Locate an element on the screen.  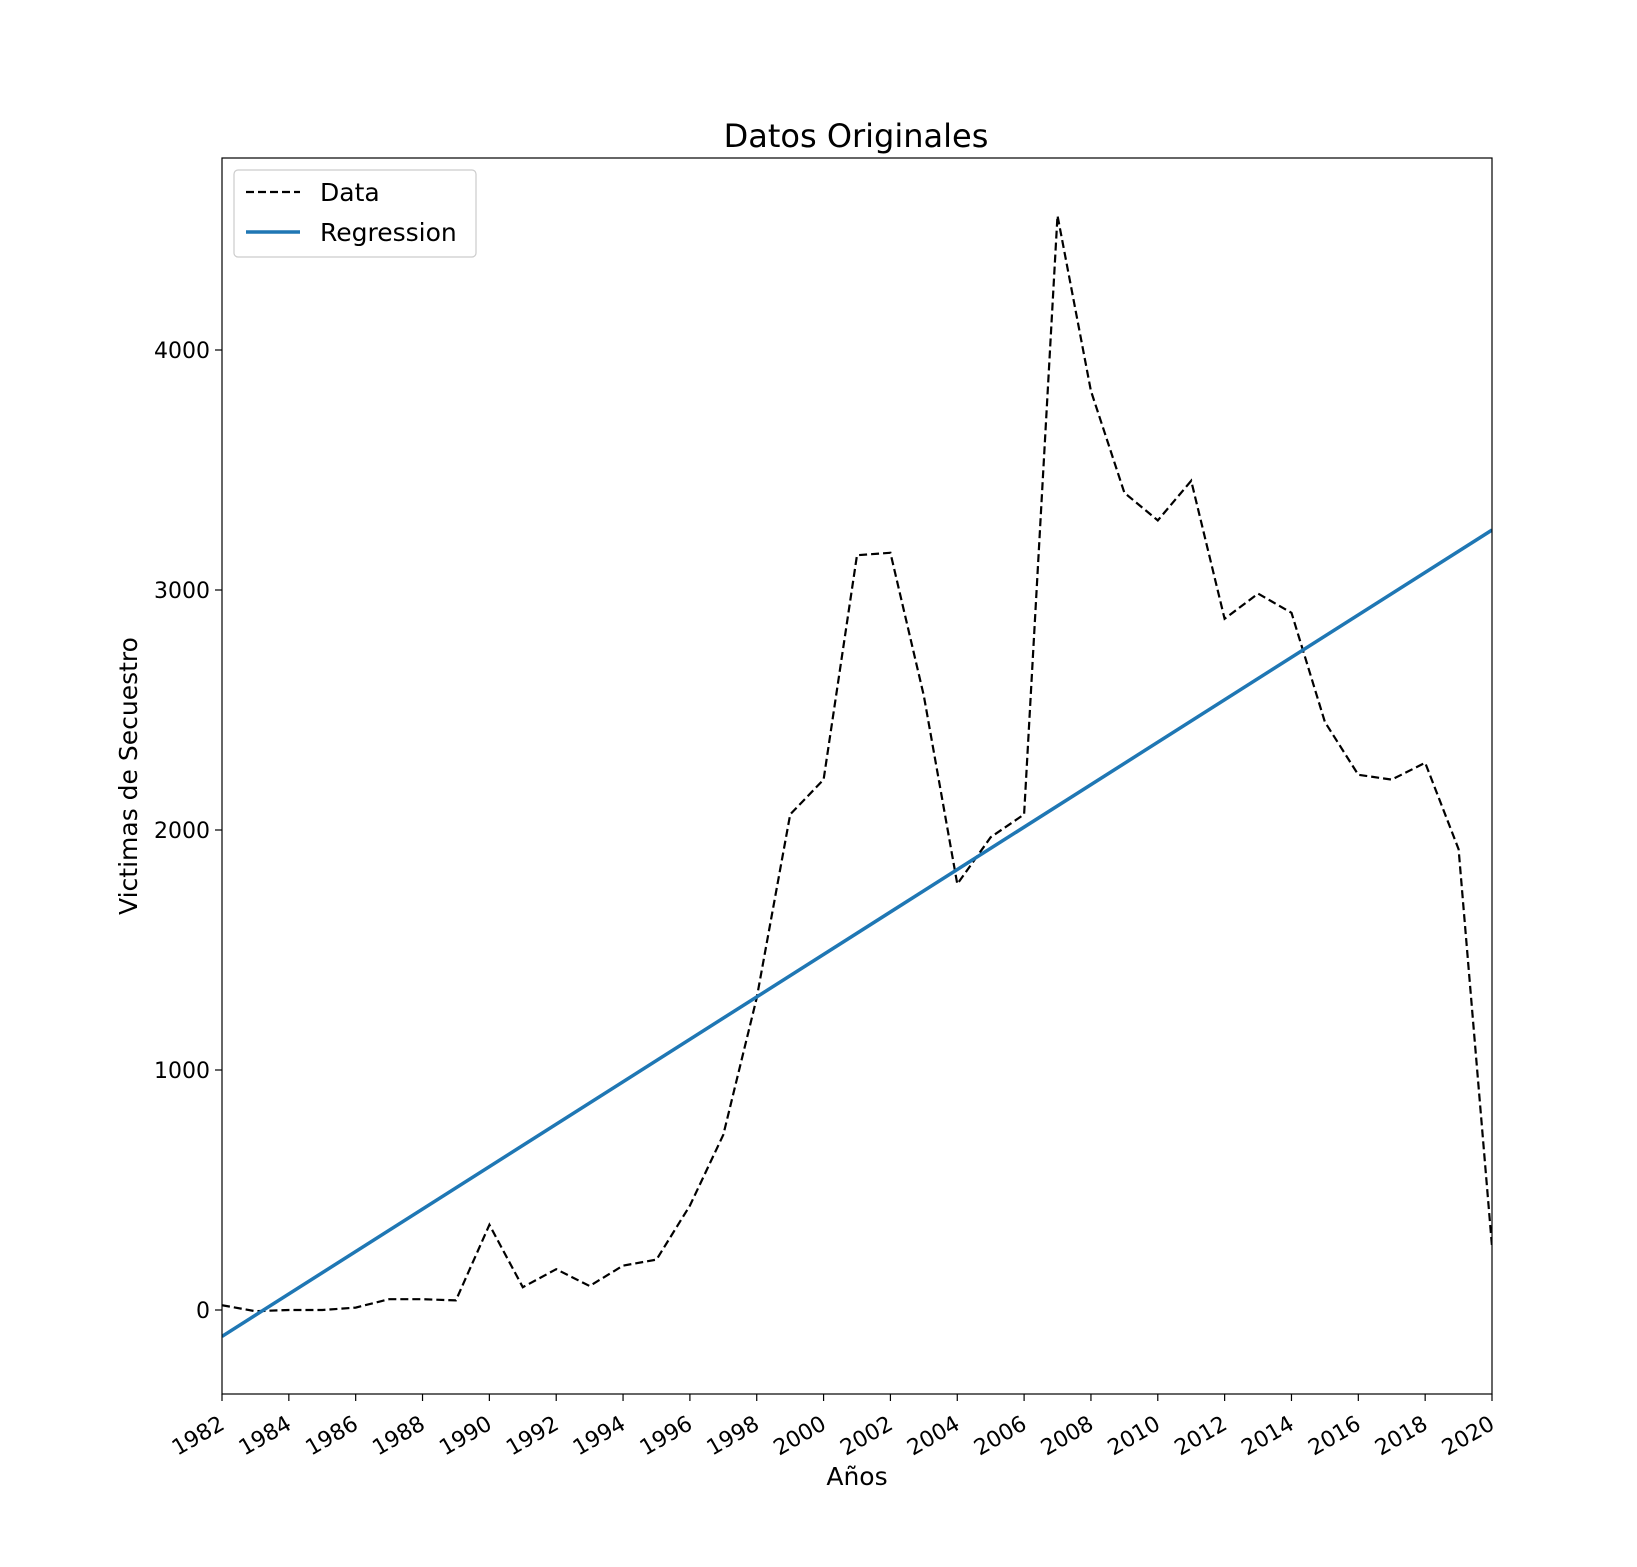
legend-data-label: Data is located at coordinates (350, 192).